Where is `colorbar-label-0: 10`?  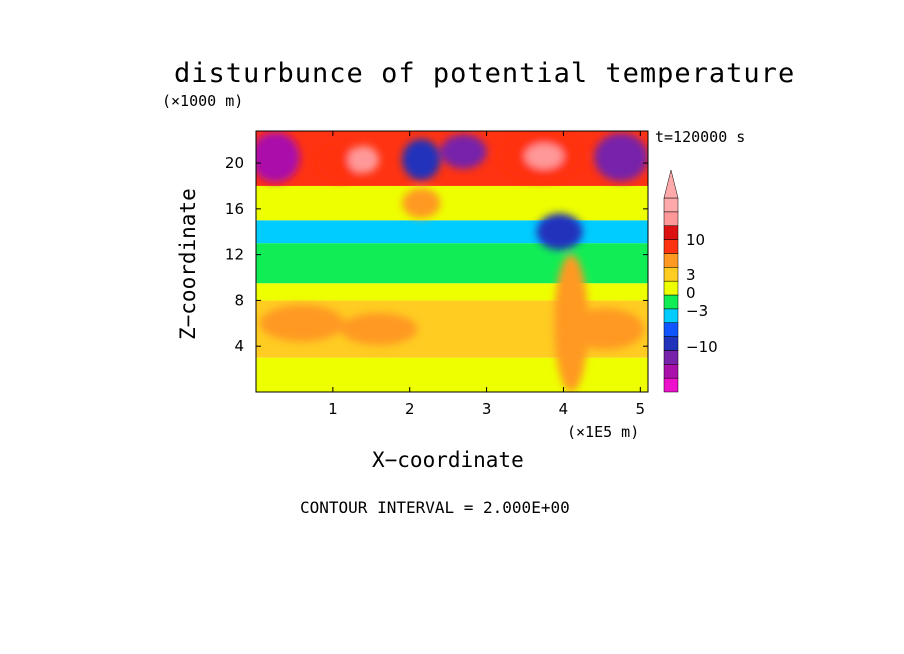 colorbar-label-0: 10 is located at coordinates (695, 240).